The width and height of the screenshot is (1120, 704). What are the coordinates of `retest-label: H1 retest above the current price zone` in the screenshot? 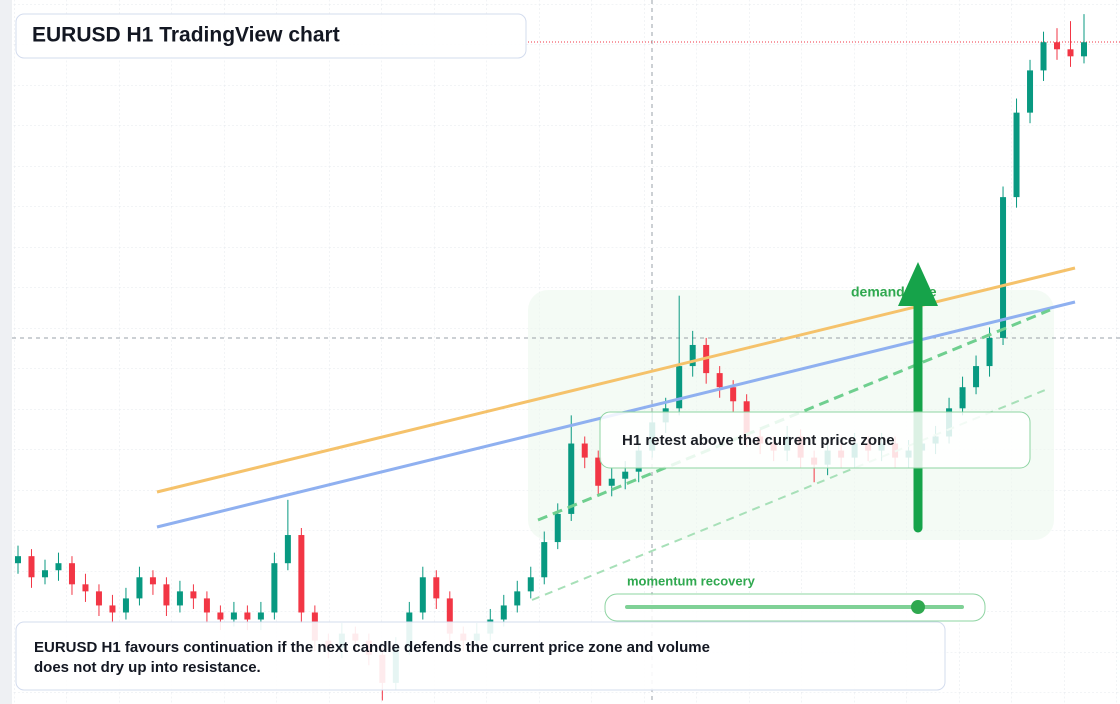 It's located at (758, 440).